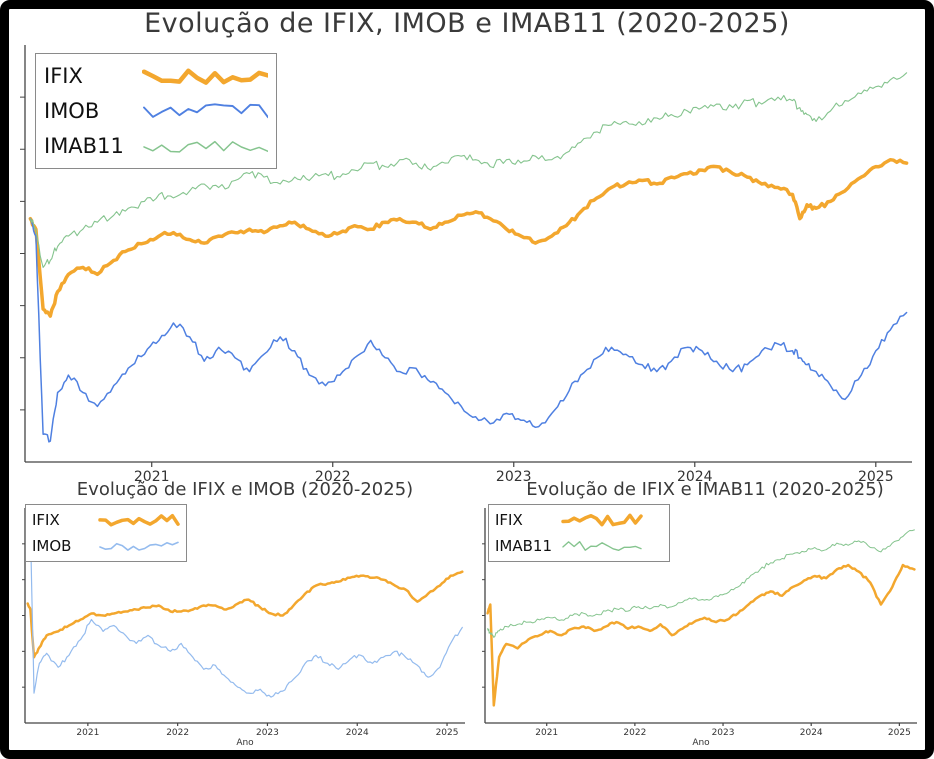 Image resolution: width=934 pixels, height=759 pixels. I want to click on ifix-imab11-chart-legend: IFIX IMAB11, so click(579, 533).